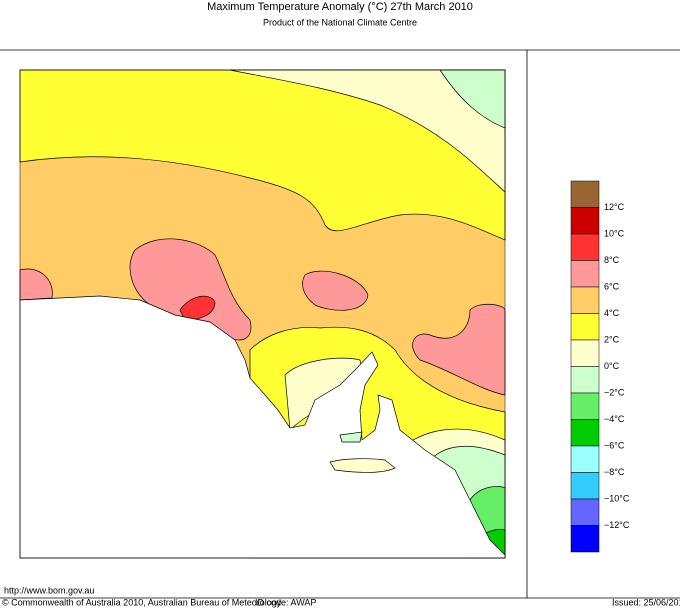  What do you see at coordinates (49, 590) in the screenshot?
I see `url: http://www.bom.gov.au` at bounding box center [49, 590].